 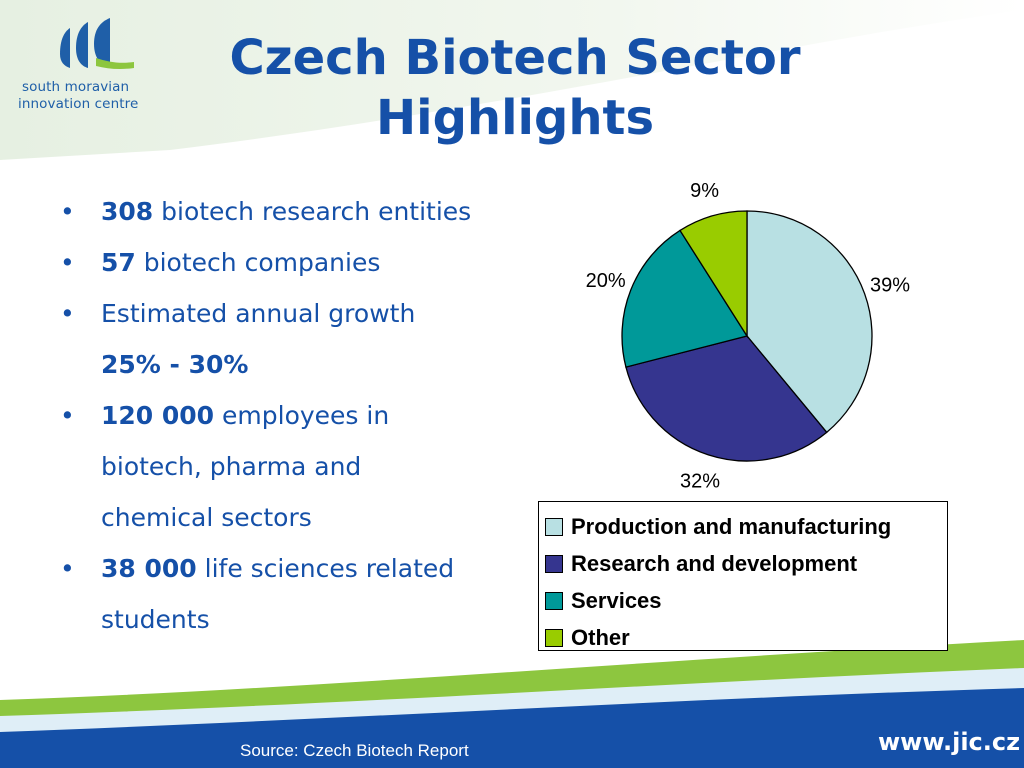 I want to click on list-item: • 57 biotech companies, so click(x=270, y=262).